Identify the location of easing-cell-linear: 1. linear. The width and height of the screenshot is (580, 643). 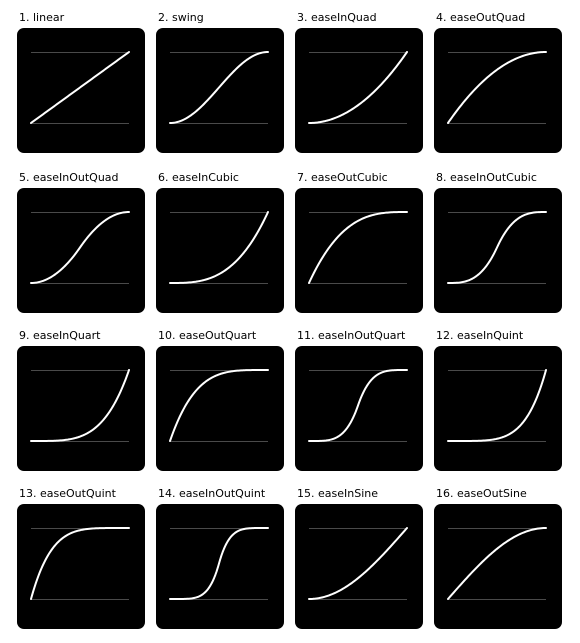
(87, 88).